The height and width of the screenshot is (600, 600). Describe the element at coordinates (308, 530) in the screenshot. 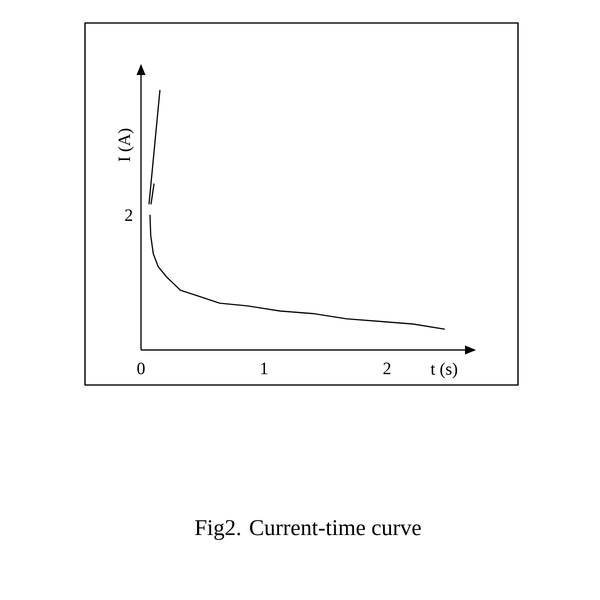

I see `text: Fig2. Current-time curve` at that location.